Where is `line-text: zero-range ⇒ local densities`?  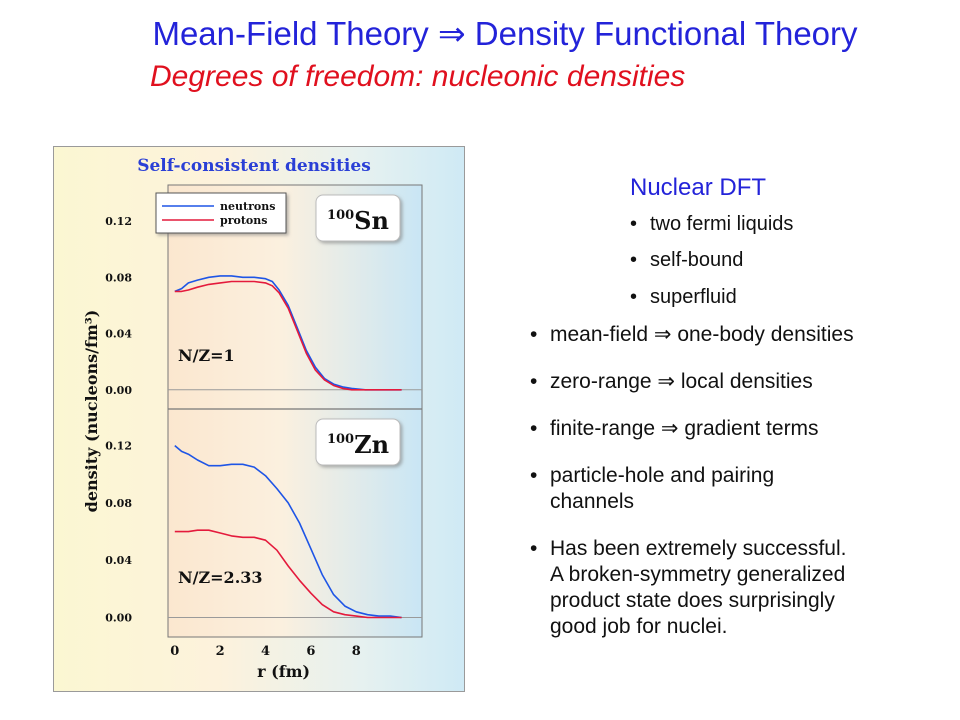 line-text: zero-range ⇒ local densities is located at coordinates (681, 381).